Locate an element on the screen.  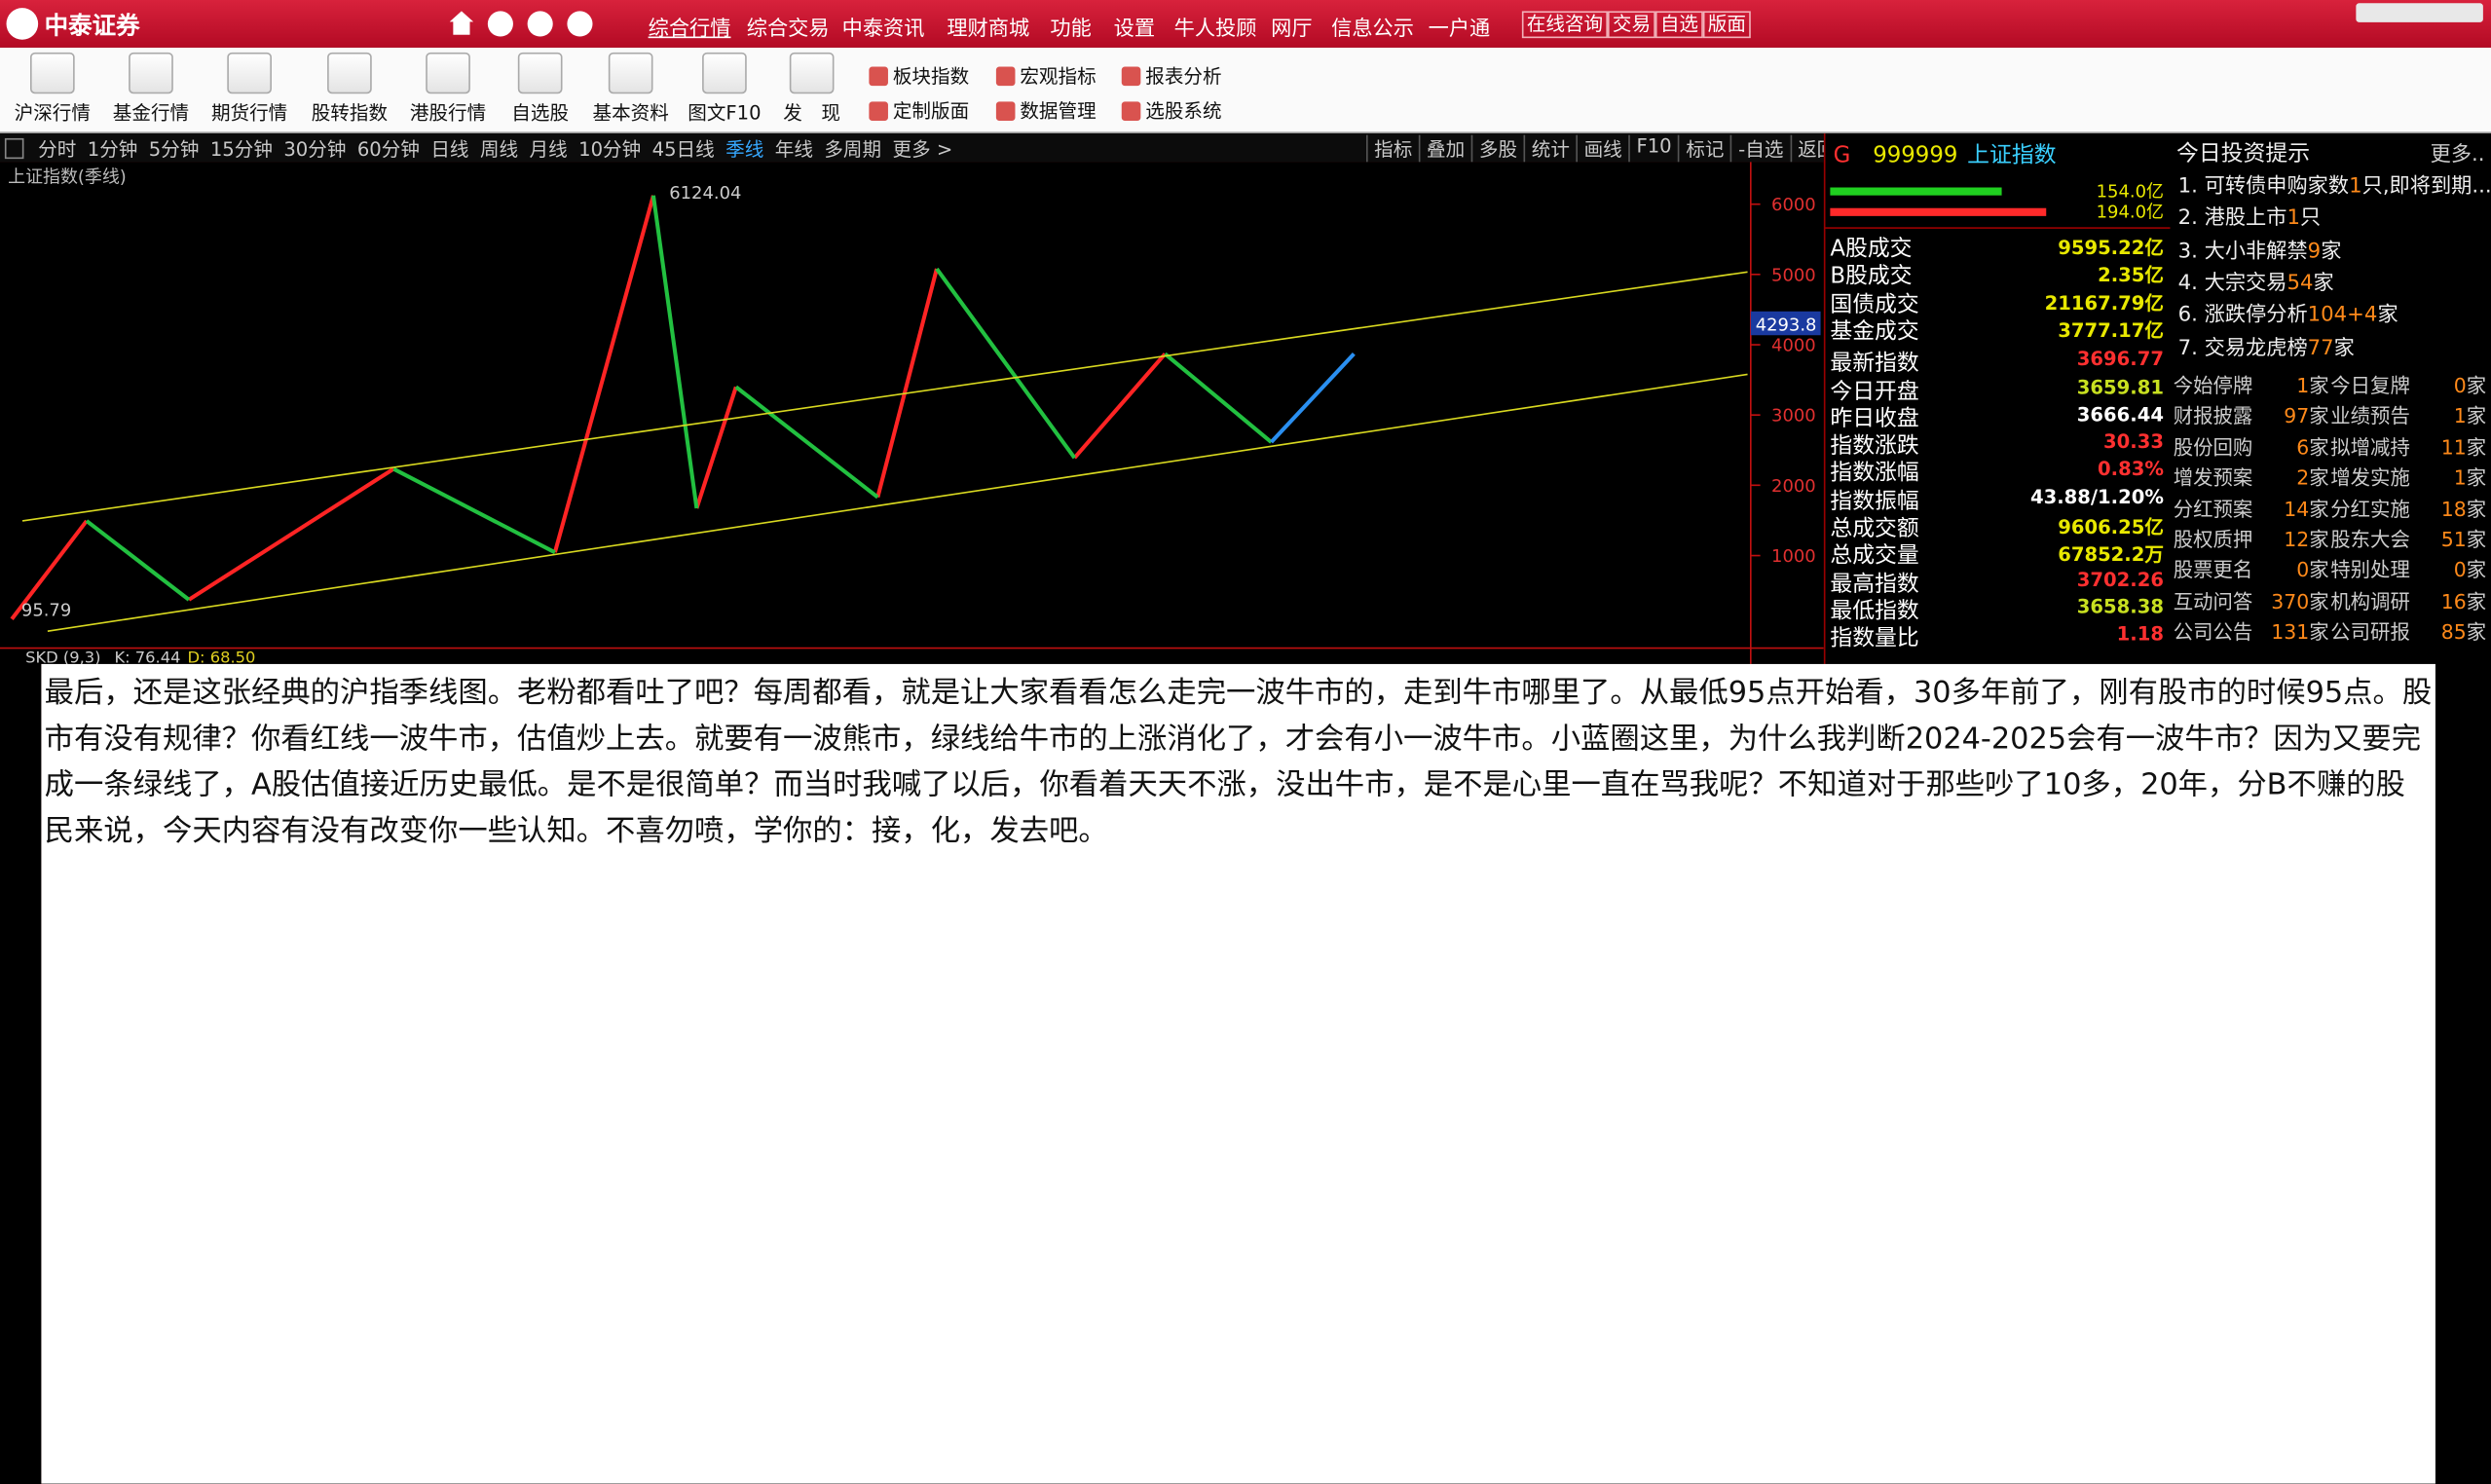
chart-tool: 指标 is located at coordinates (1392, 148).